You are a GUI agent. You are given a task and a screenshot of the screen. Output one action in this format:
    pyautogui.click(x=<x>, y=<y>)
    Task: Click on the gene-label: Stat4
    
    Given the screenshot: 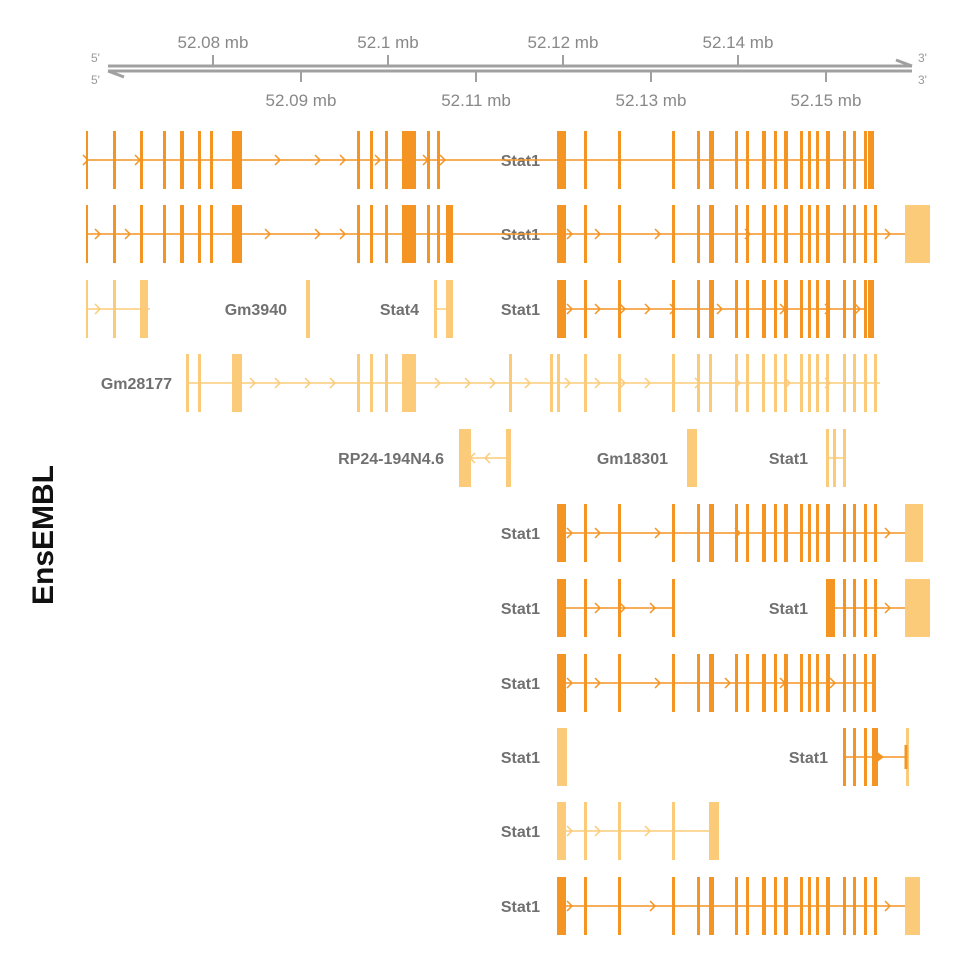 What is the action you would take?
    pyautogui.click(x=399, y=310)
    